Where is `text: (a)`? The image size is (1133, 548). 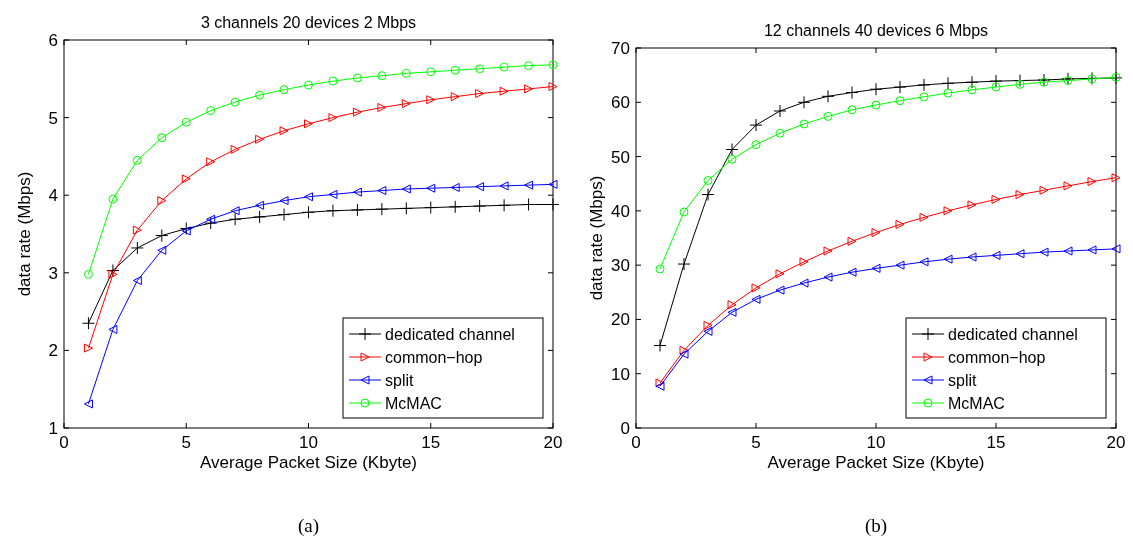
text: (a) is located at coordinates (308, 526).